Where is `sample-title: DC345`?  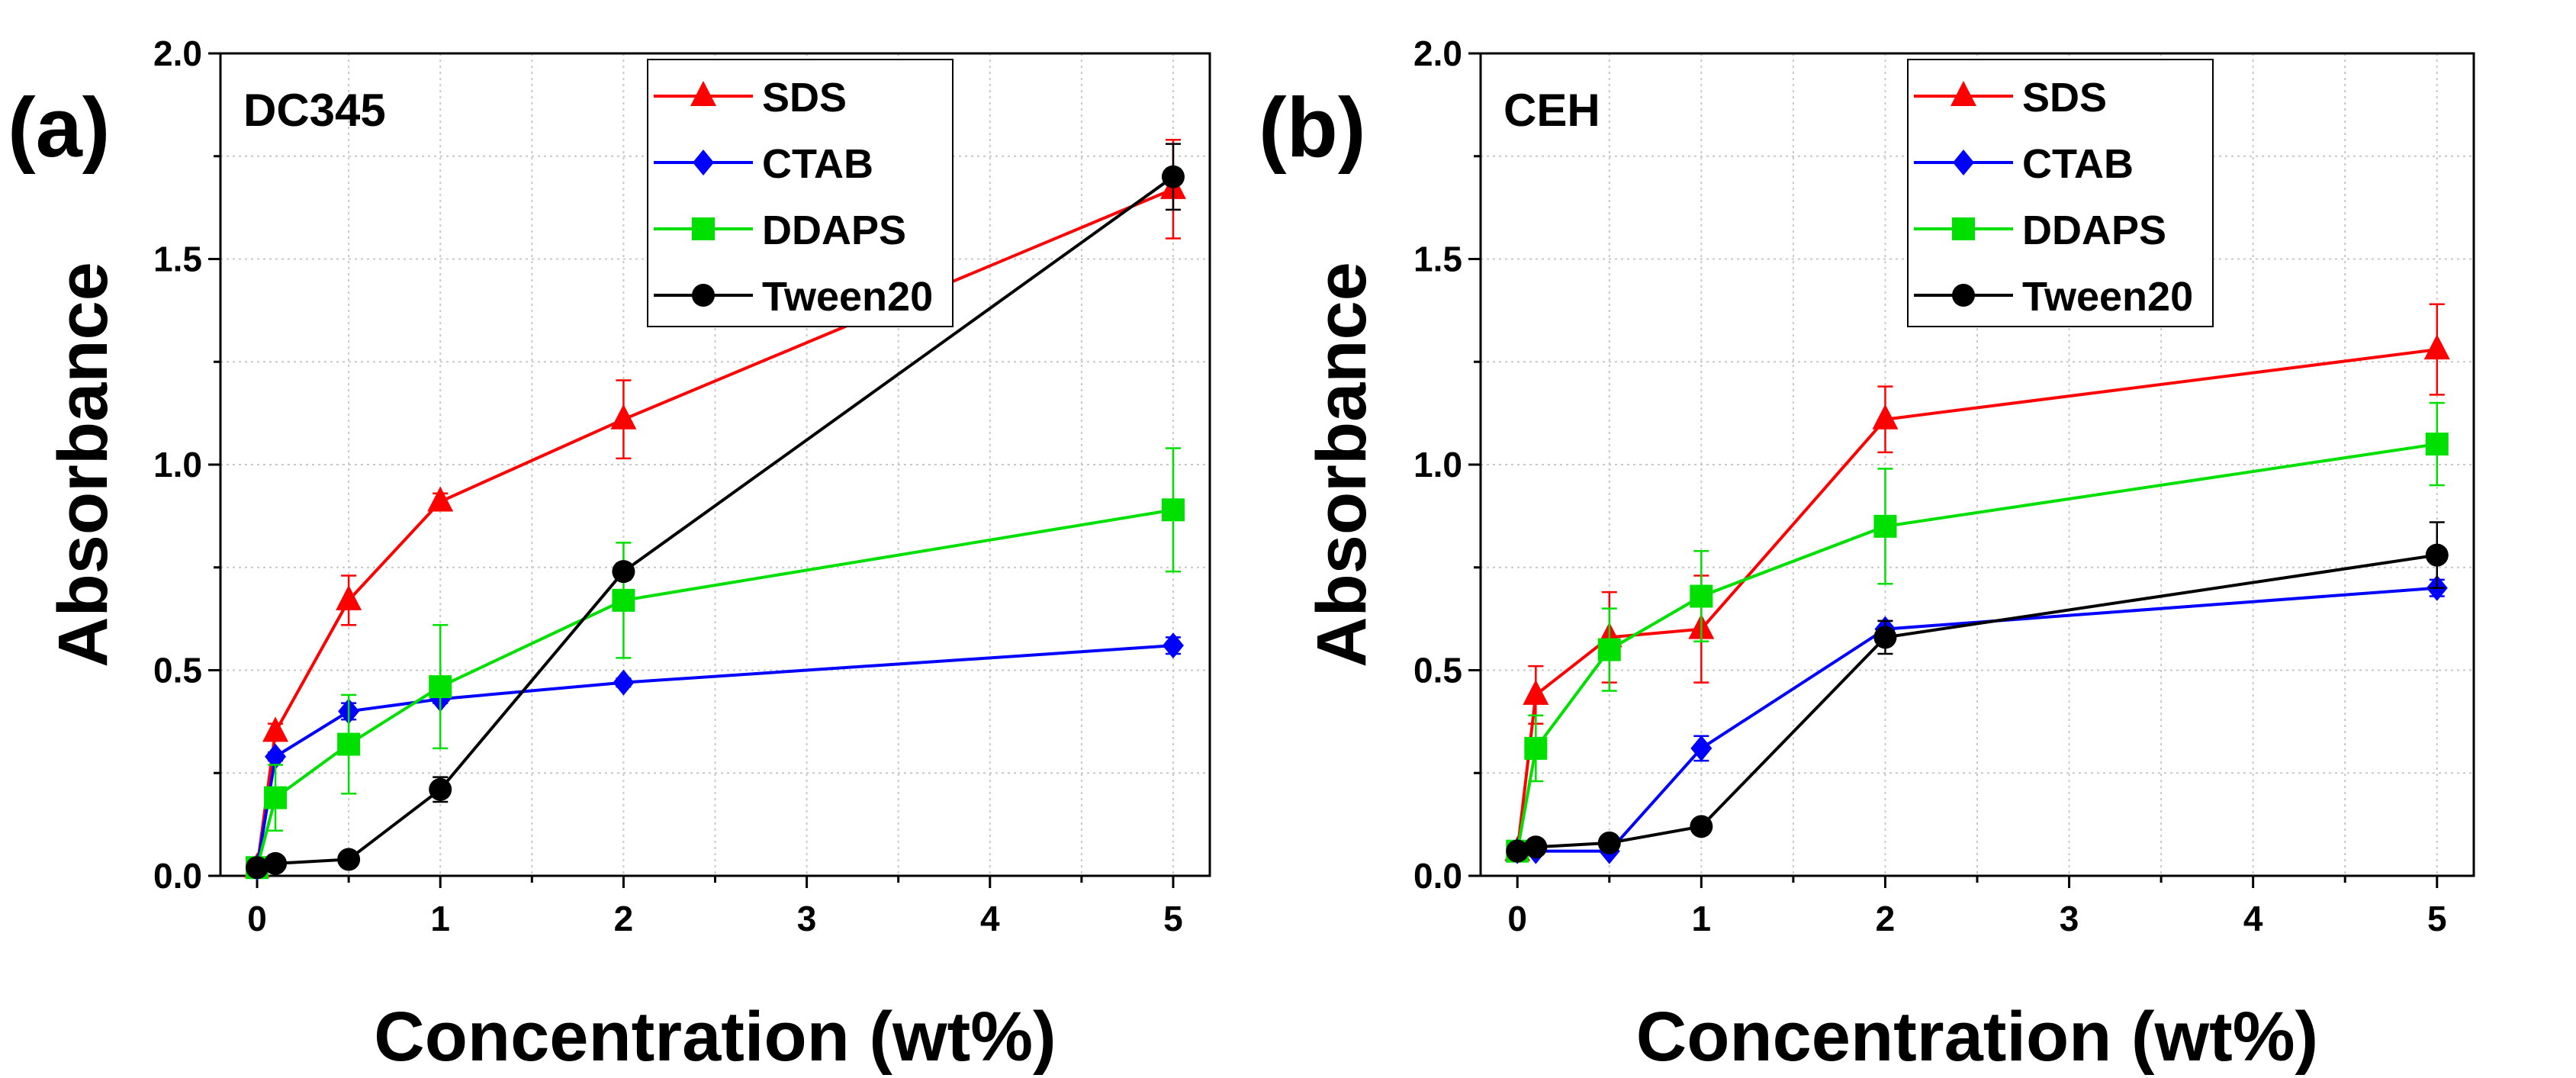 sample-title: DC345 is located at coordinates (314, 110).